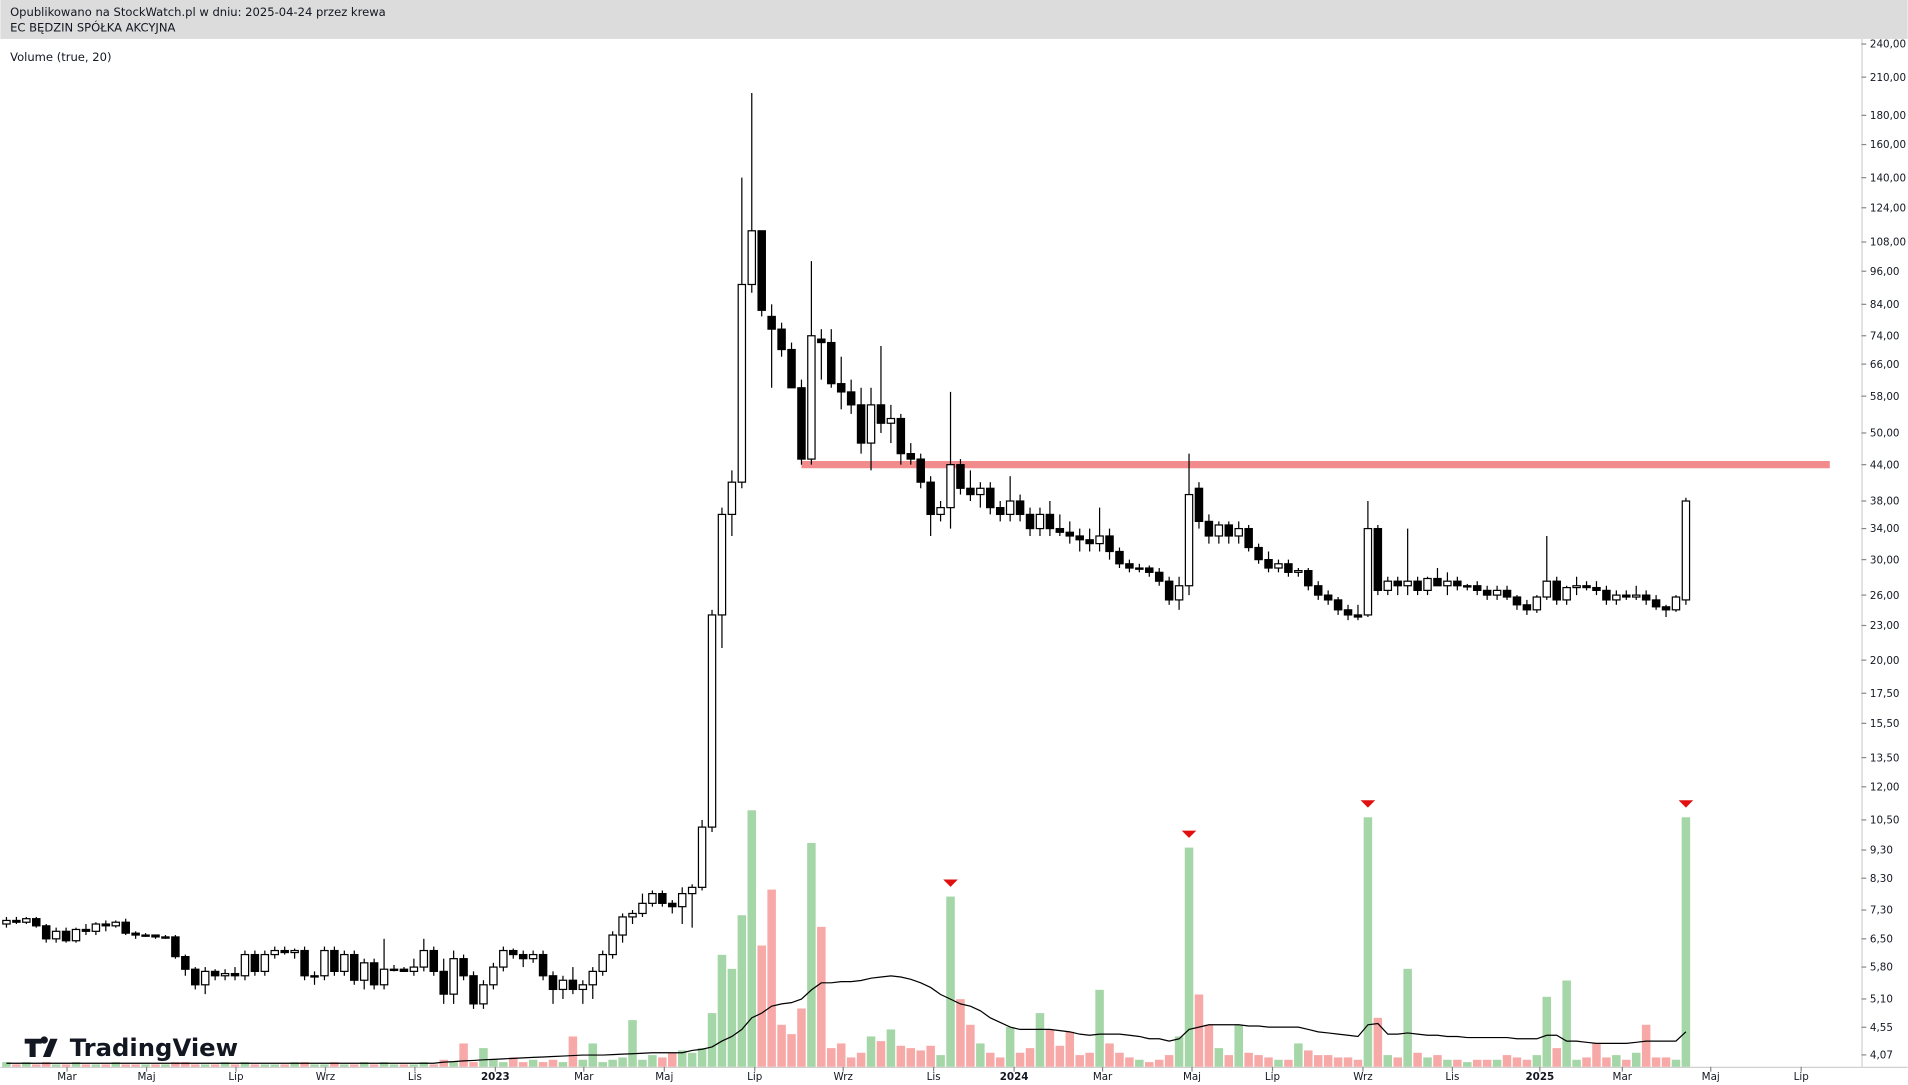 The width and height of the screenshot is (1908, 1085). I want to click on y-tick-label: 124,00, so click(1888, 208).